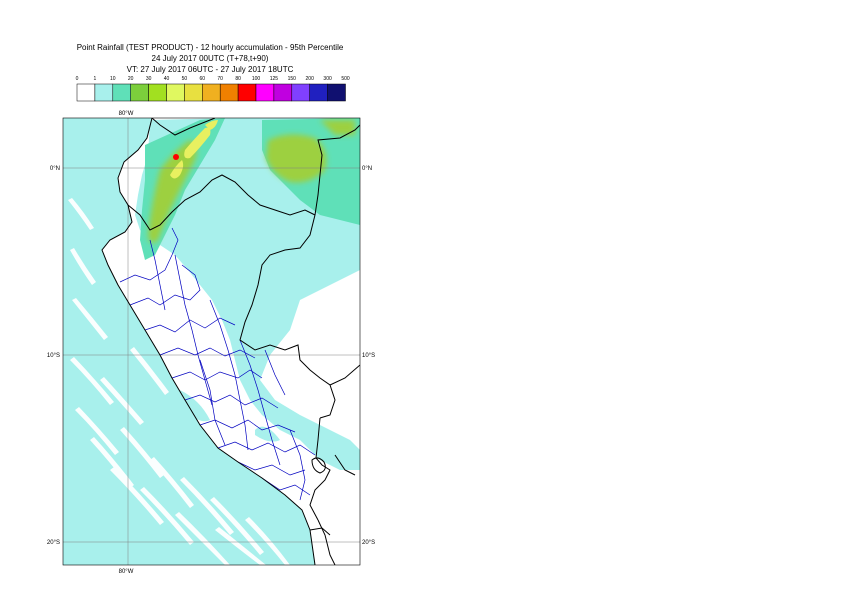 This screenshot has width=842, height=596. Describe the element at coordinates (220, 79) in the screenshot. I see `legend-threshold-label: 70` at that location.